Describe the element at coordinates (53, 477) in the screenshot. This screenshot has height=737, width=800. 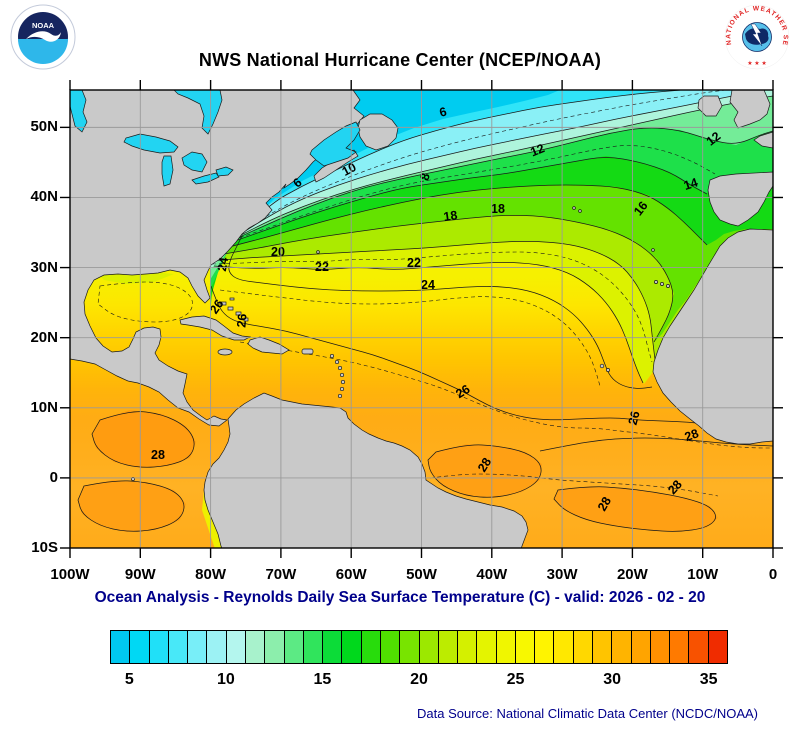
I see `y-tick-label: 0` at that location.